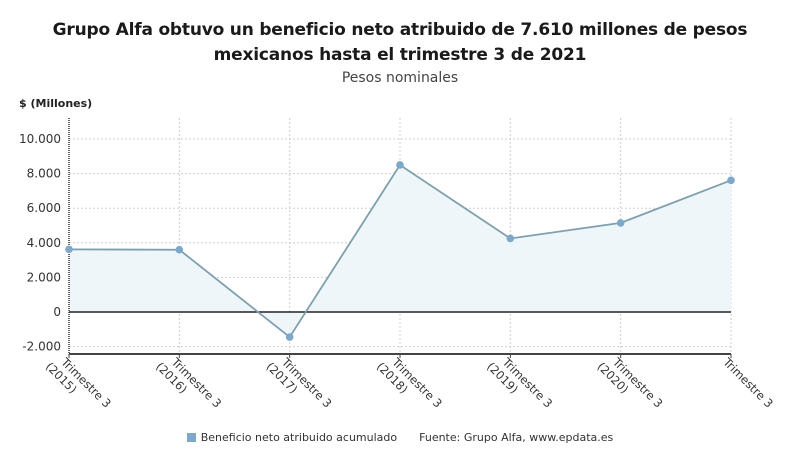  I want to click on x-tick-label: Trimestre 3(2015), so click(78, 382).